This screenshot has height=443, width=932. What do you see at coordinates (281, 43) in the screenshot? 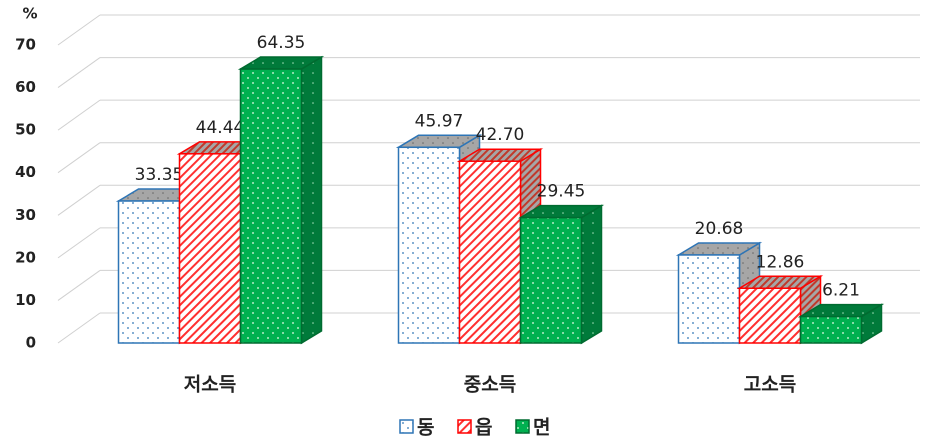
I see `value-label: 64.35` at bounding box center [281, 43].